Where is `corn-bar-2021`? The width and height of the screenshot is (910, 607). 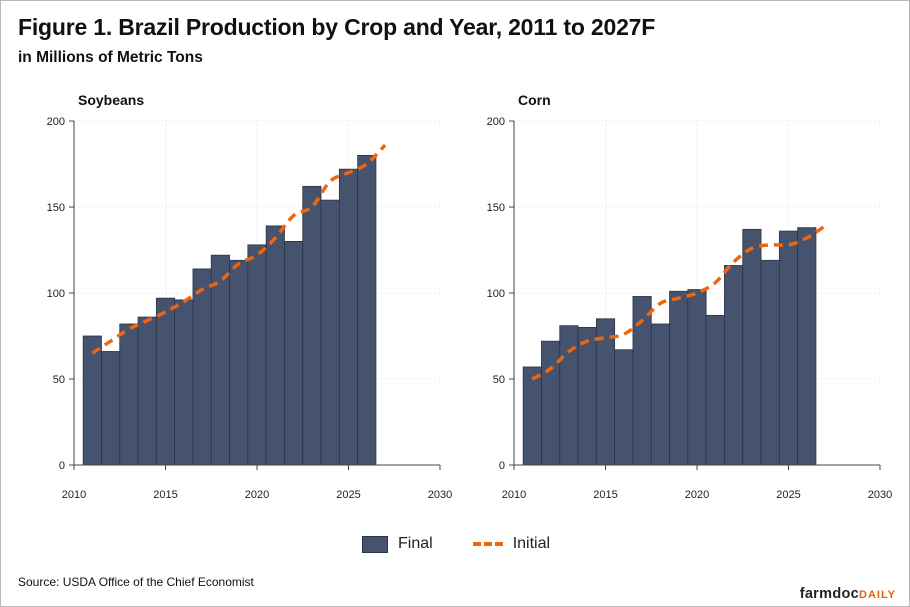
corn-bar-2021 is located at coordinates (715, 390).